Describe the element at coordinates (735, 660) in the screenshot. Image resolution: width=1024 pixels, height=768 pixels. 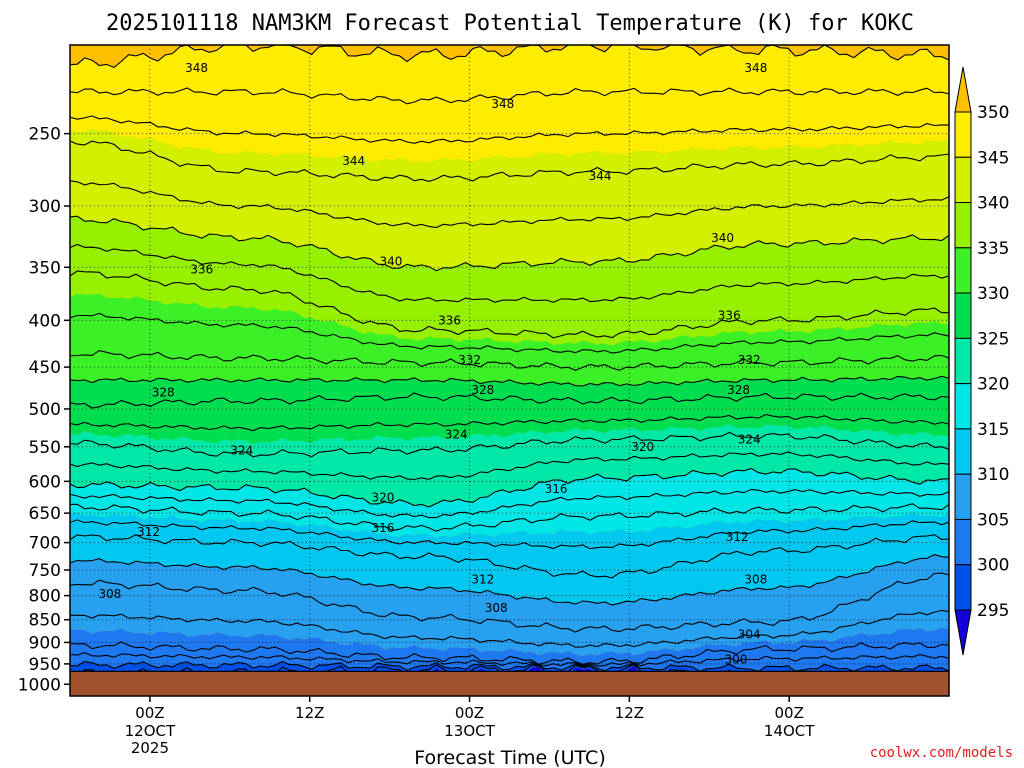
I see `contour-label-300: 300` at that location.